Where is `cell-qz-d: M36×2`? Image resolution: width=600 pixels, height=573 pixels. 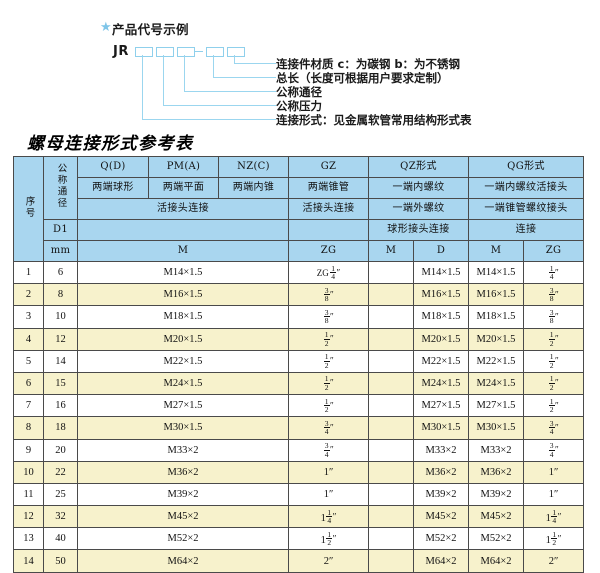 cell-qz-d: M36×2 is located at coordinates (441, 472).